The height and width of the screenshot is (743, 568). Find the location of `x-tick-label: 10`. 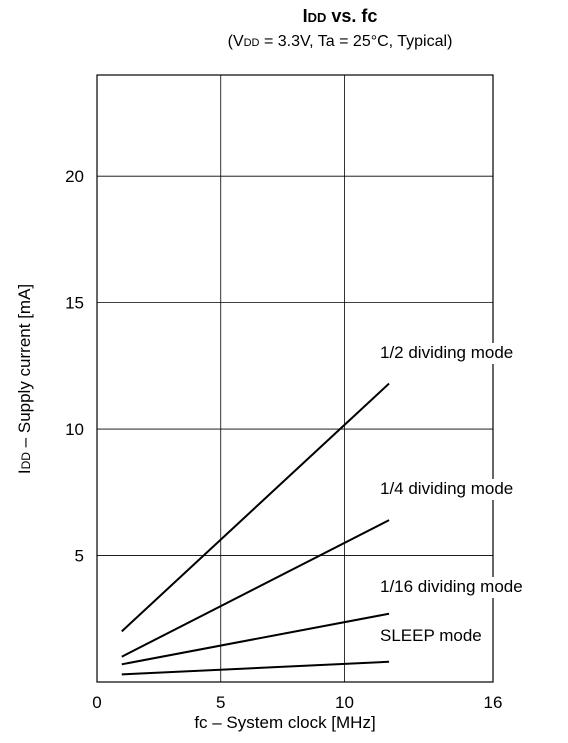

x-tick-label: 10 is located at coordinates (344, 702).